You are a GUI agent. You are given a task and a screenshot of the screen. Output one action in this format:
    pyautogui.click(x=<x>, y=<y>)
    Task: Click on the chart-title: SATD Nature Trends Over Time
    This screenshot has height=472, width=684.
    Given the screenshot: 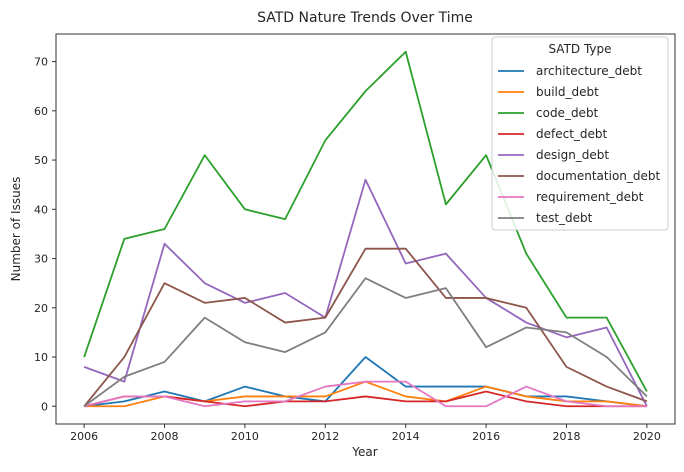 What is the action you would take?
    pyautogui.click(x=365, y=18)
    